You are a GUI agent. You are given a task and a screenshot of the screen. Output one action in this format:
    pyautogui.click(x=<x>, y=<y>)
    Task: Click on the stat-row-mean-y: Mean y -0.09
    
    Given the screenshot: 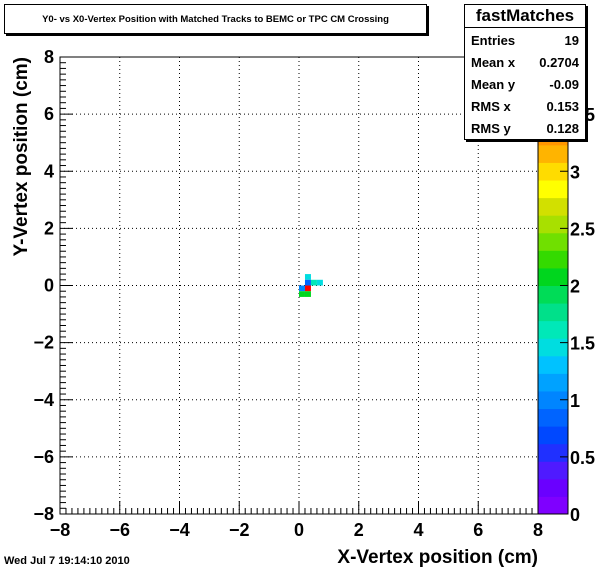 What is the action you would take?
    pyautogui.click(x=525, y=83)
    